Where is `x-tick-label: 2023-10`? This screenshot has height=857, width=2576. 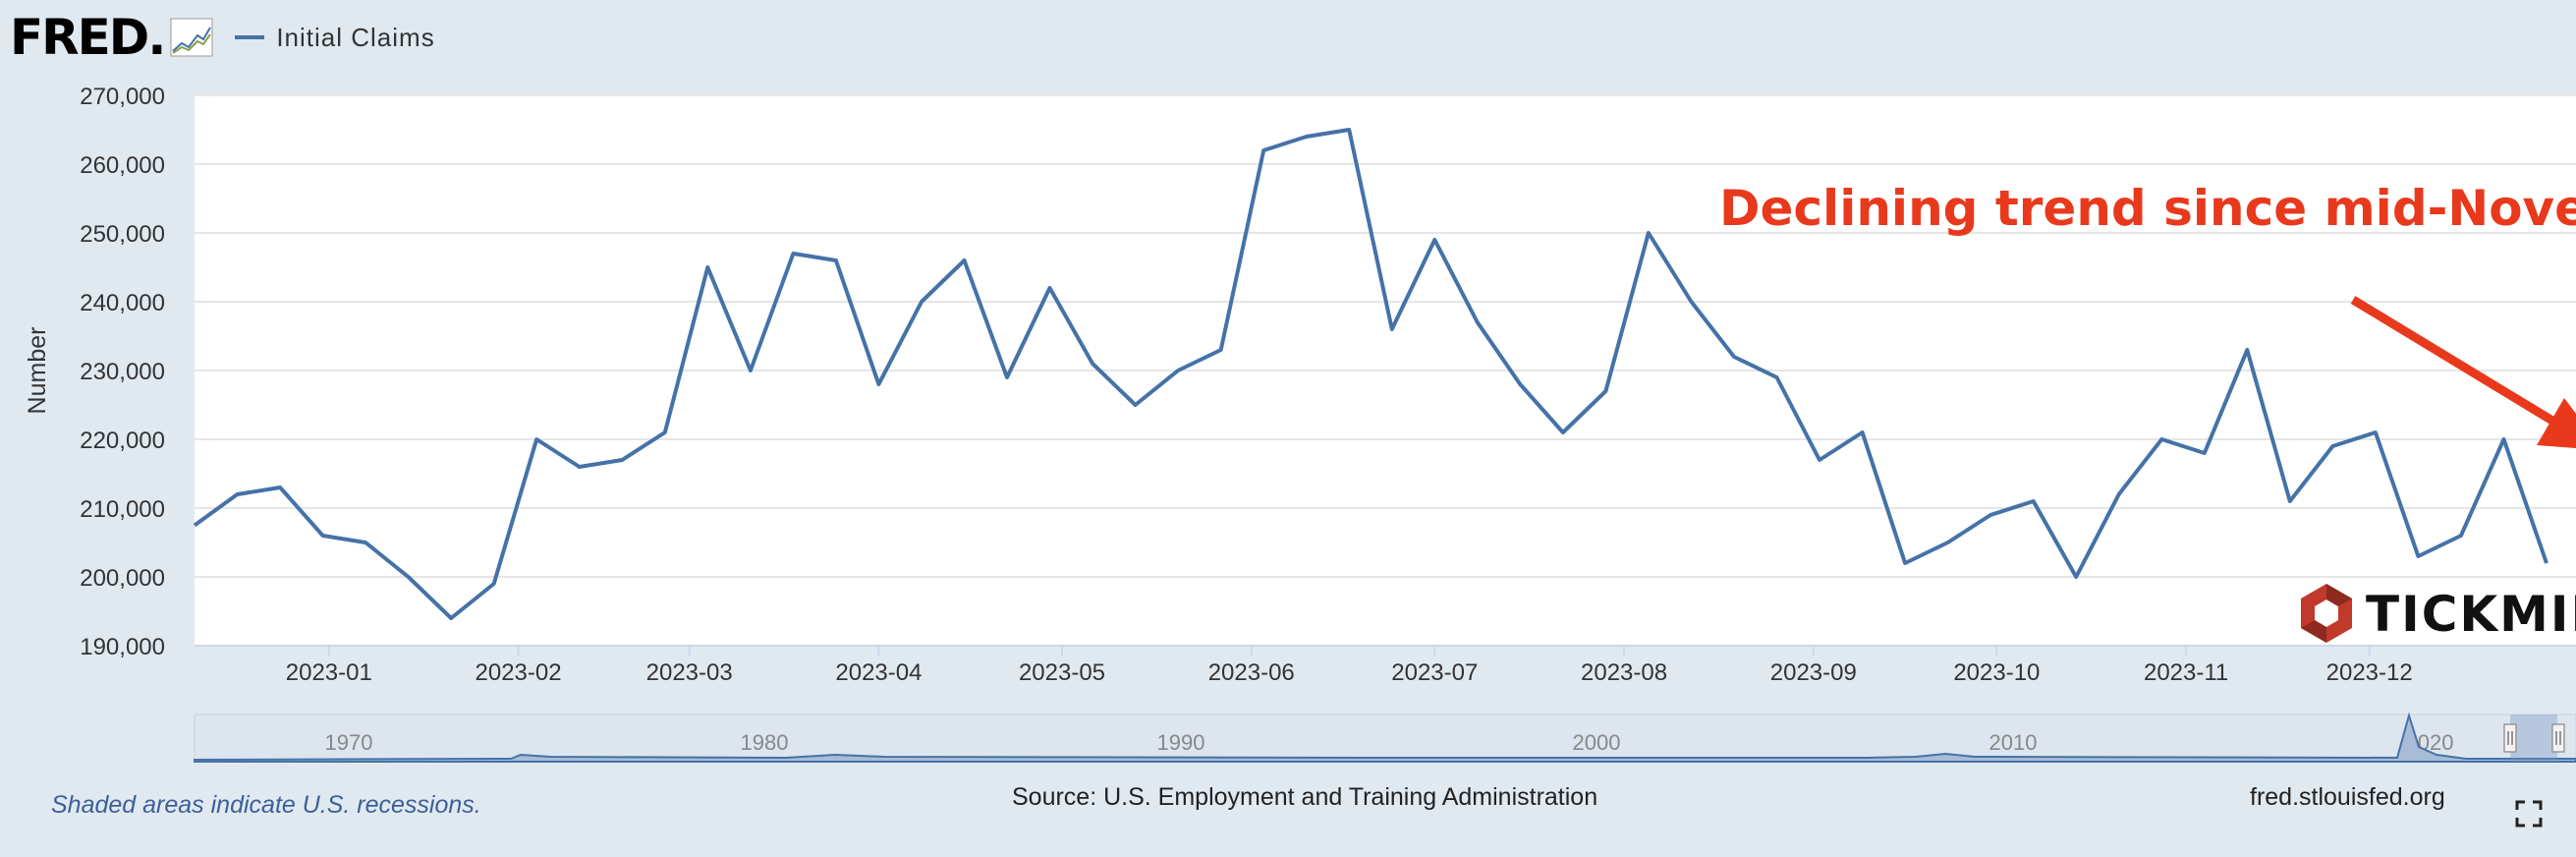
x-tick-label: 2023-10 is located at coordinates (1996, 673).